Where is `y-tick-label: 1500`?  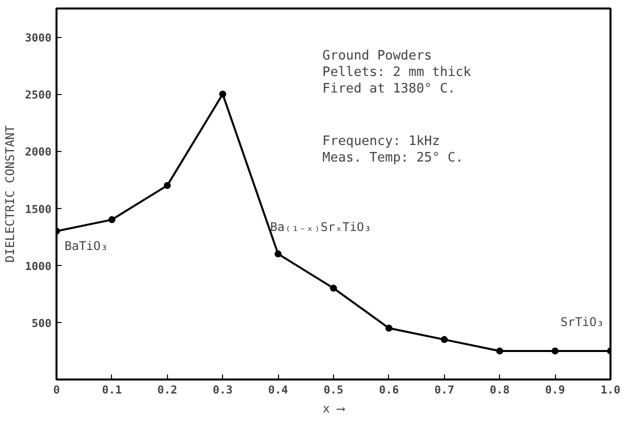 y-tick-label: 1500 is located at coordinates (38, 209).